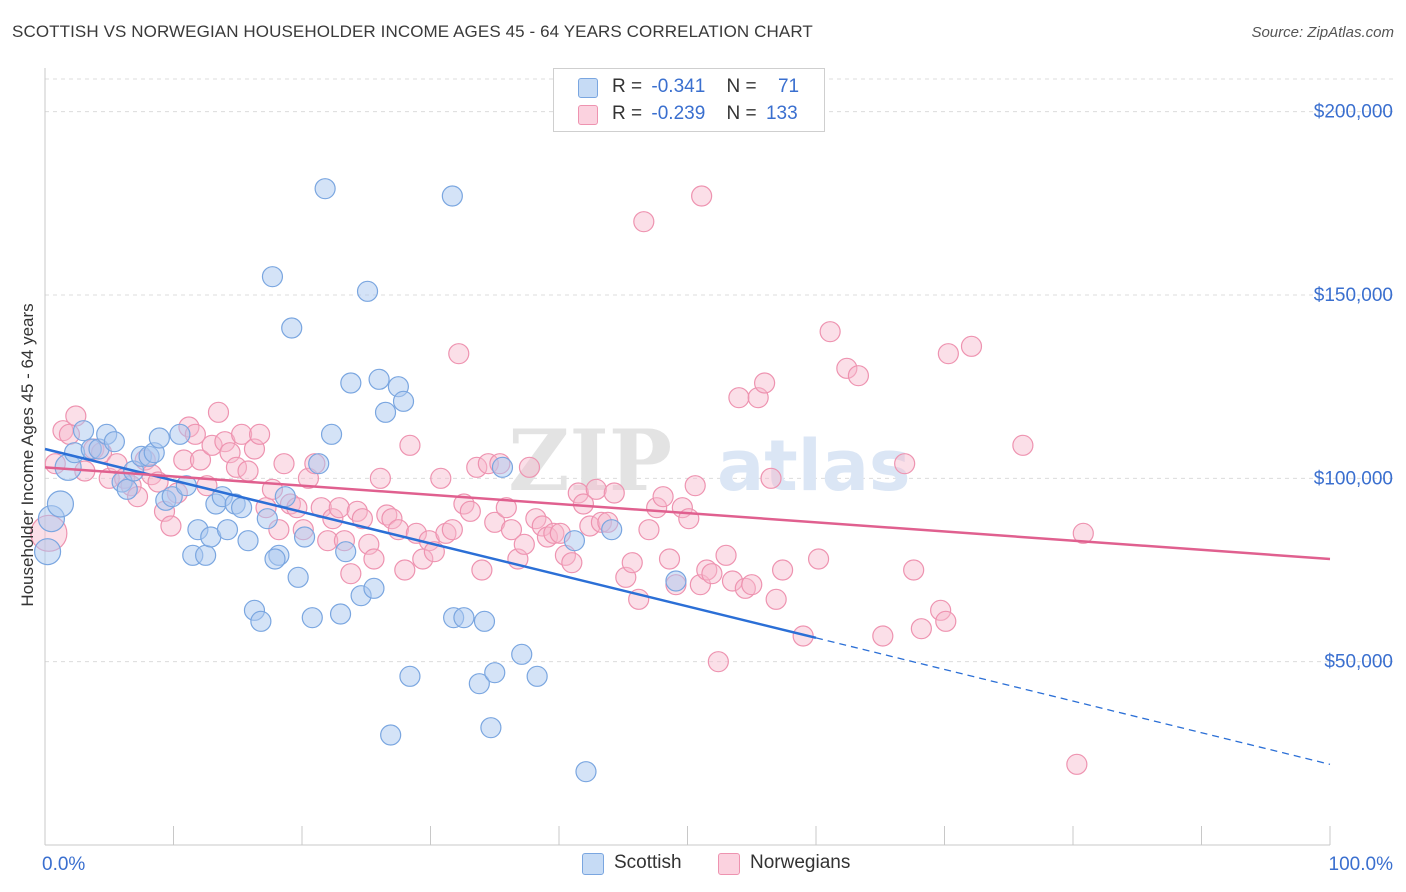  I want to click on scottish-trend-line, so click(430, 543).